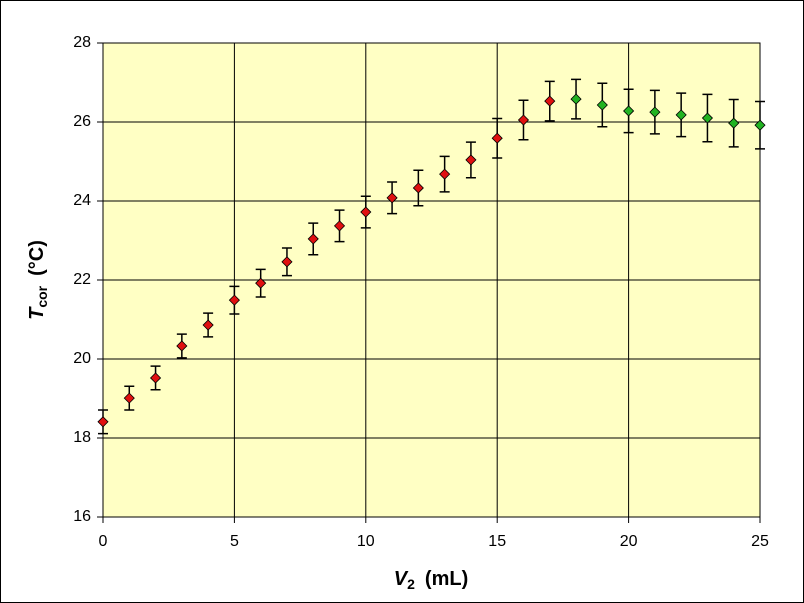 This screenshot has height=603, width=804. Describe the element at coordinates (366, 541) in the screenshot. I see `x-tick-label: 10` at that location.